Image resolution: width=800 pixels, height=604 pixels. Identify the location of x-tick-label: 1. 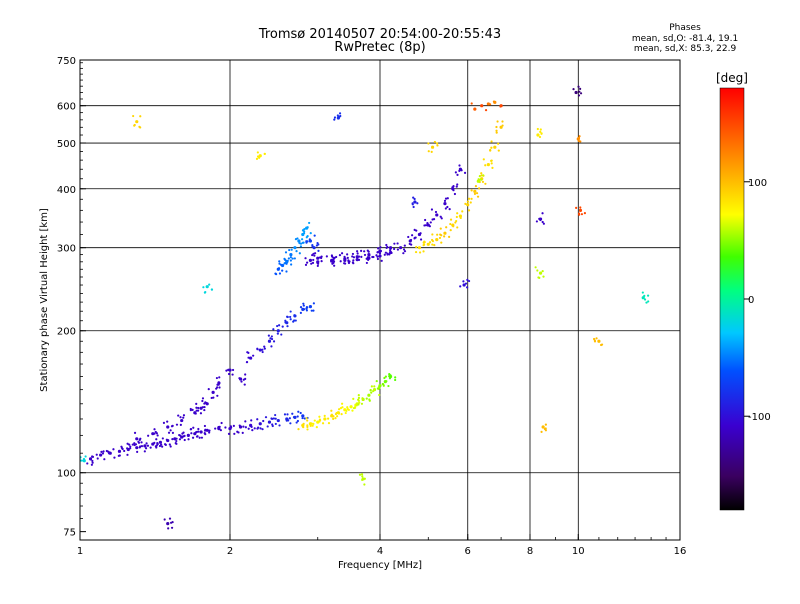
(80, 551).